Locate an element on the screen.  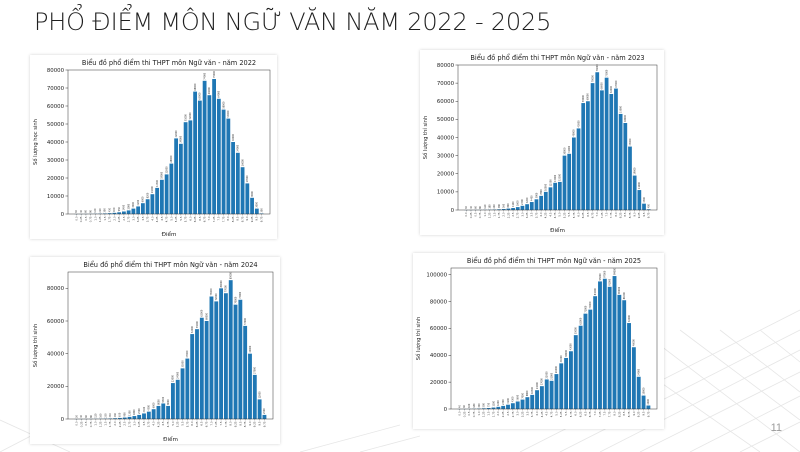
x-tick-label: 7.75 is located at coordinates (223, 219).